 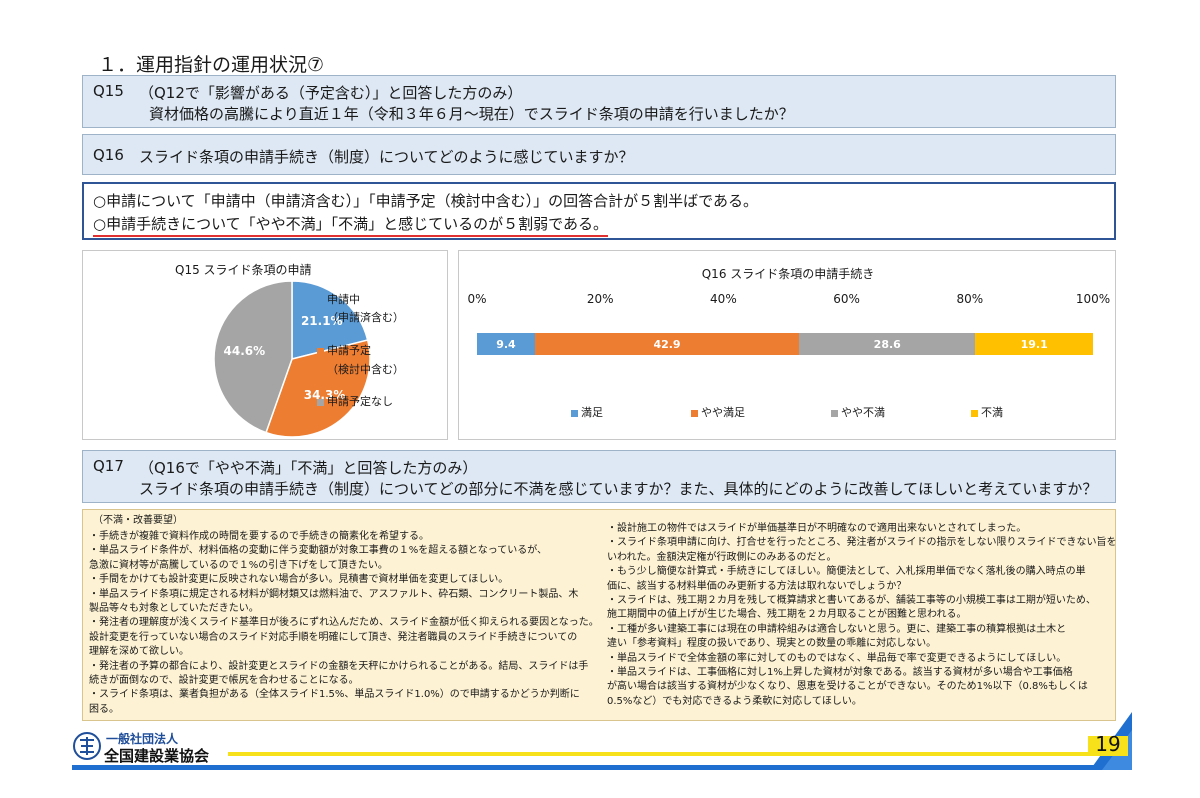 I want to click on pie-legend-item-2-sub: （検討中含む）, so click(x=365, y=369).